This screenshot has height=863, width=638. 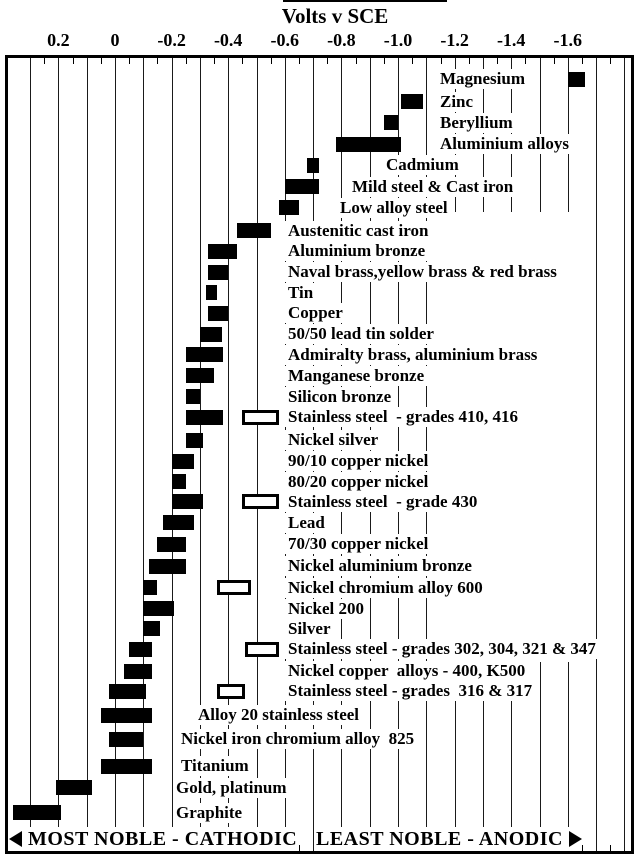 I want to click on footer-most-noble: MOST NOBLE - CATHODIC, so click(x=153, y=839).